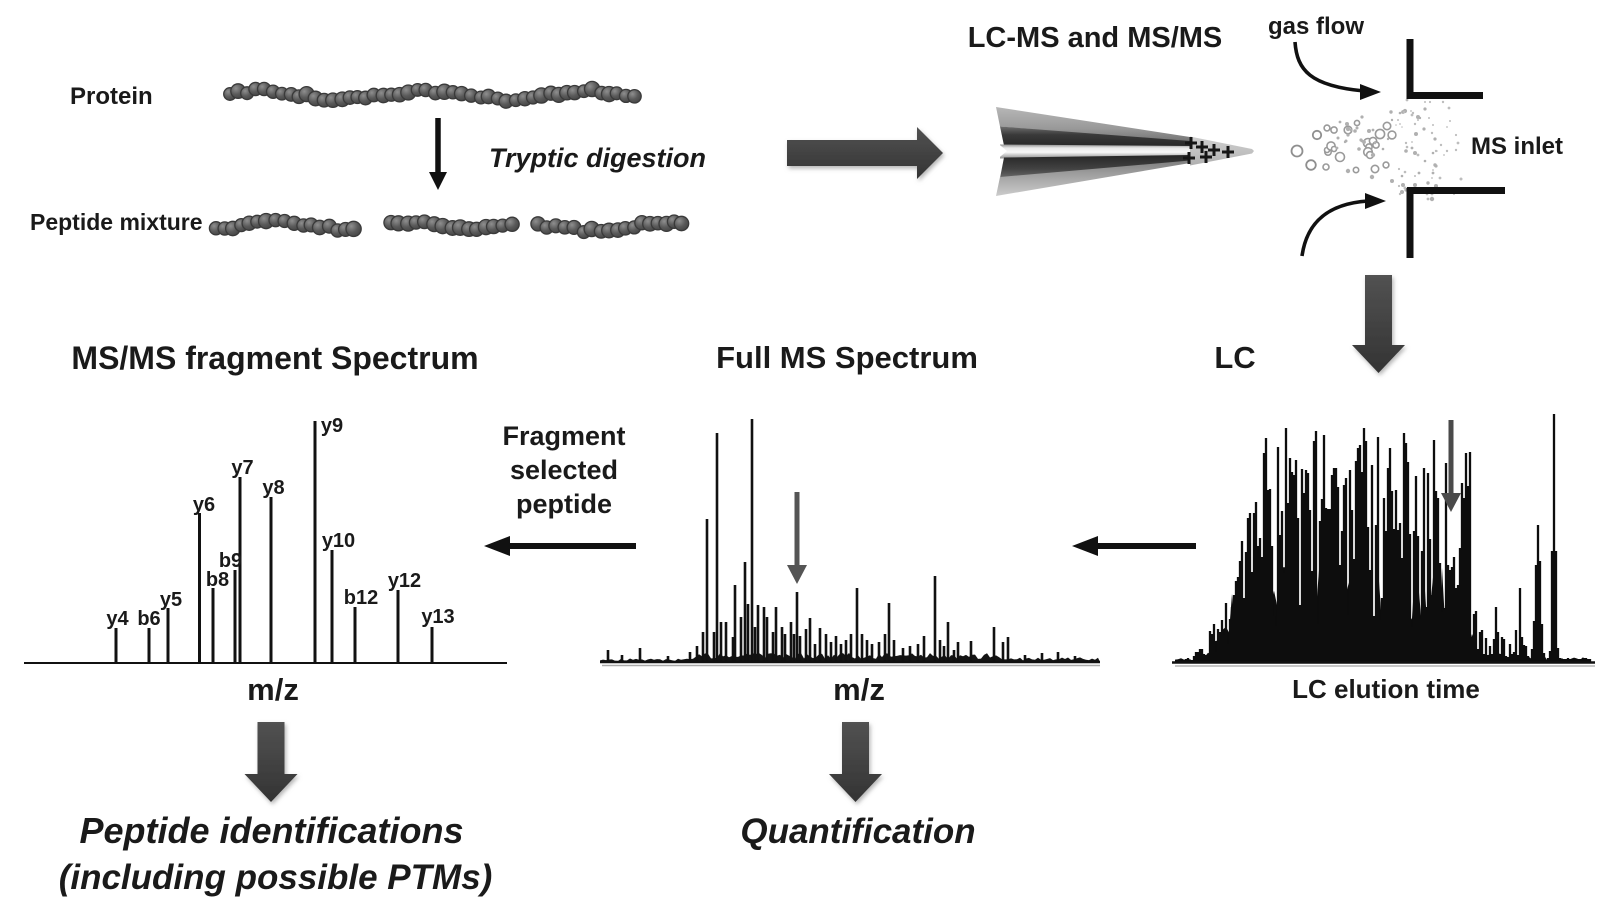  What do you see at coordinates (1386, 689) in the screenshot?
I see `svg-text: LC elution time` at bounding box center [1386, 689].